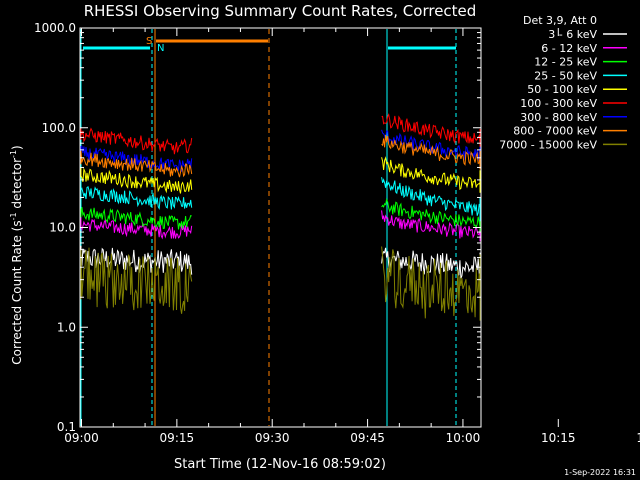 This screenshot has width=640, height=480. I want to click on x-tick-label: 09:30, so click(272, 438).